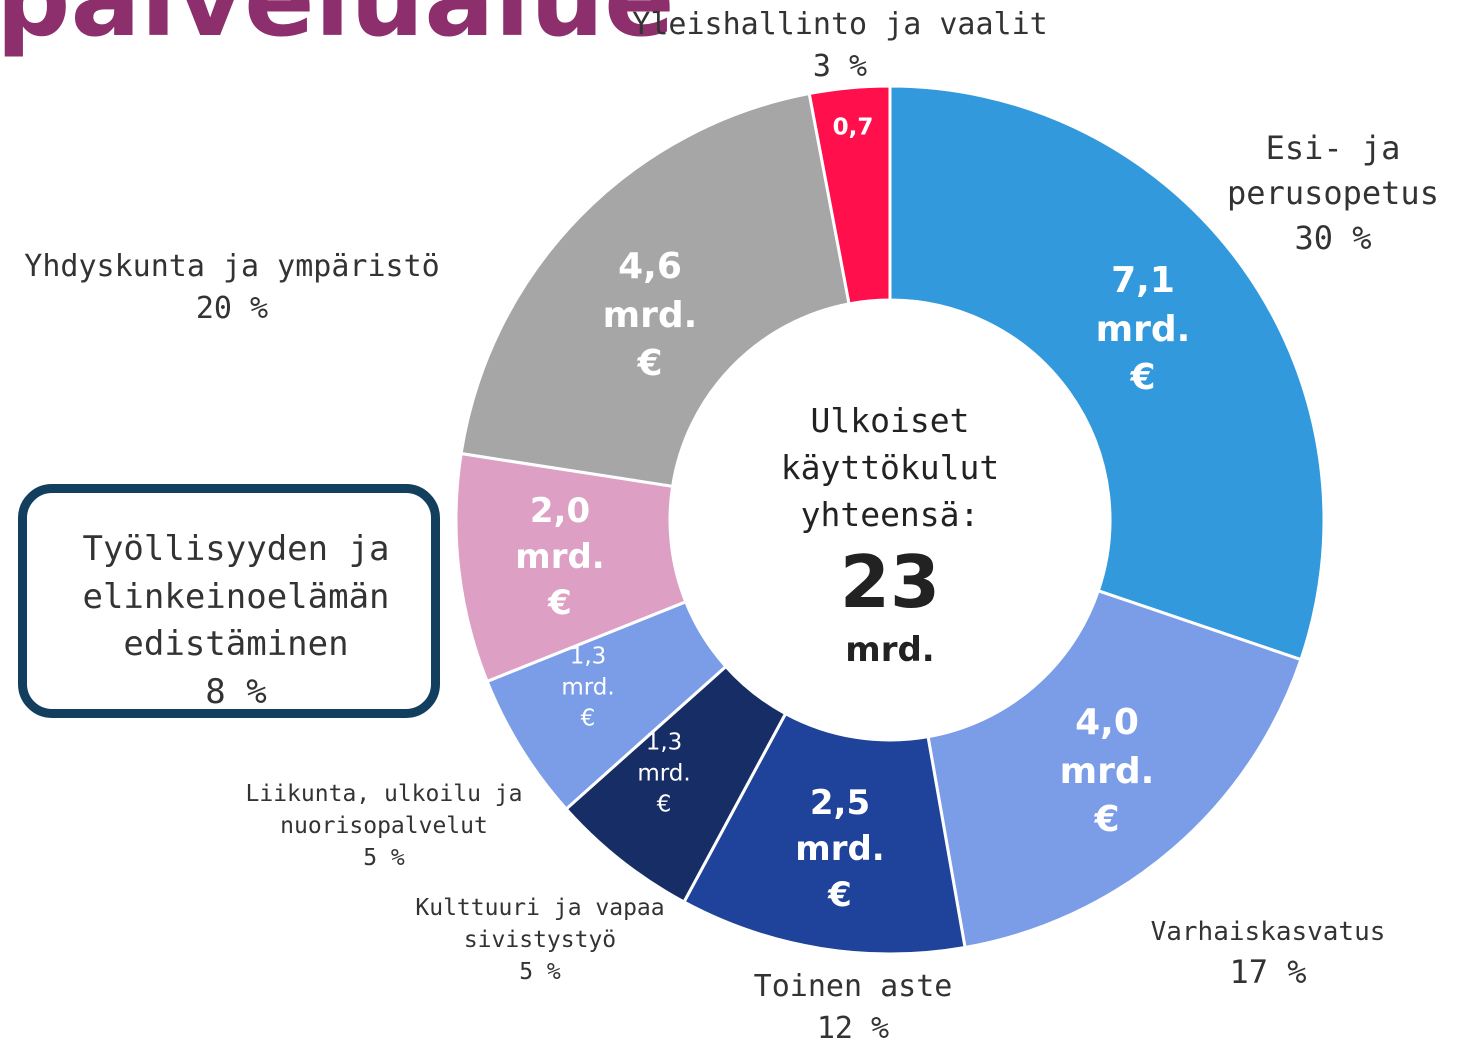 The image size is (1458, 1041). I want to click on category-label: Liikunta, ulkoilu ja nuorisopalvelut, so click(384, 810).